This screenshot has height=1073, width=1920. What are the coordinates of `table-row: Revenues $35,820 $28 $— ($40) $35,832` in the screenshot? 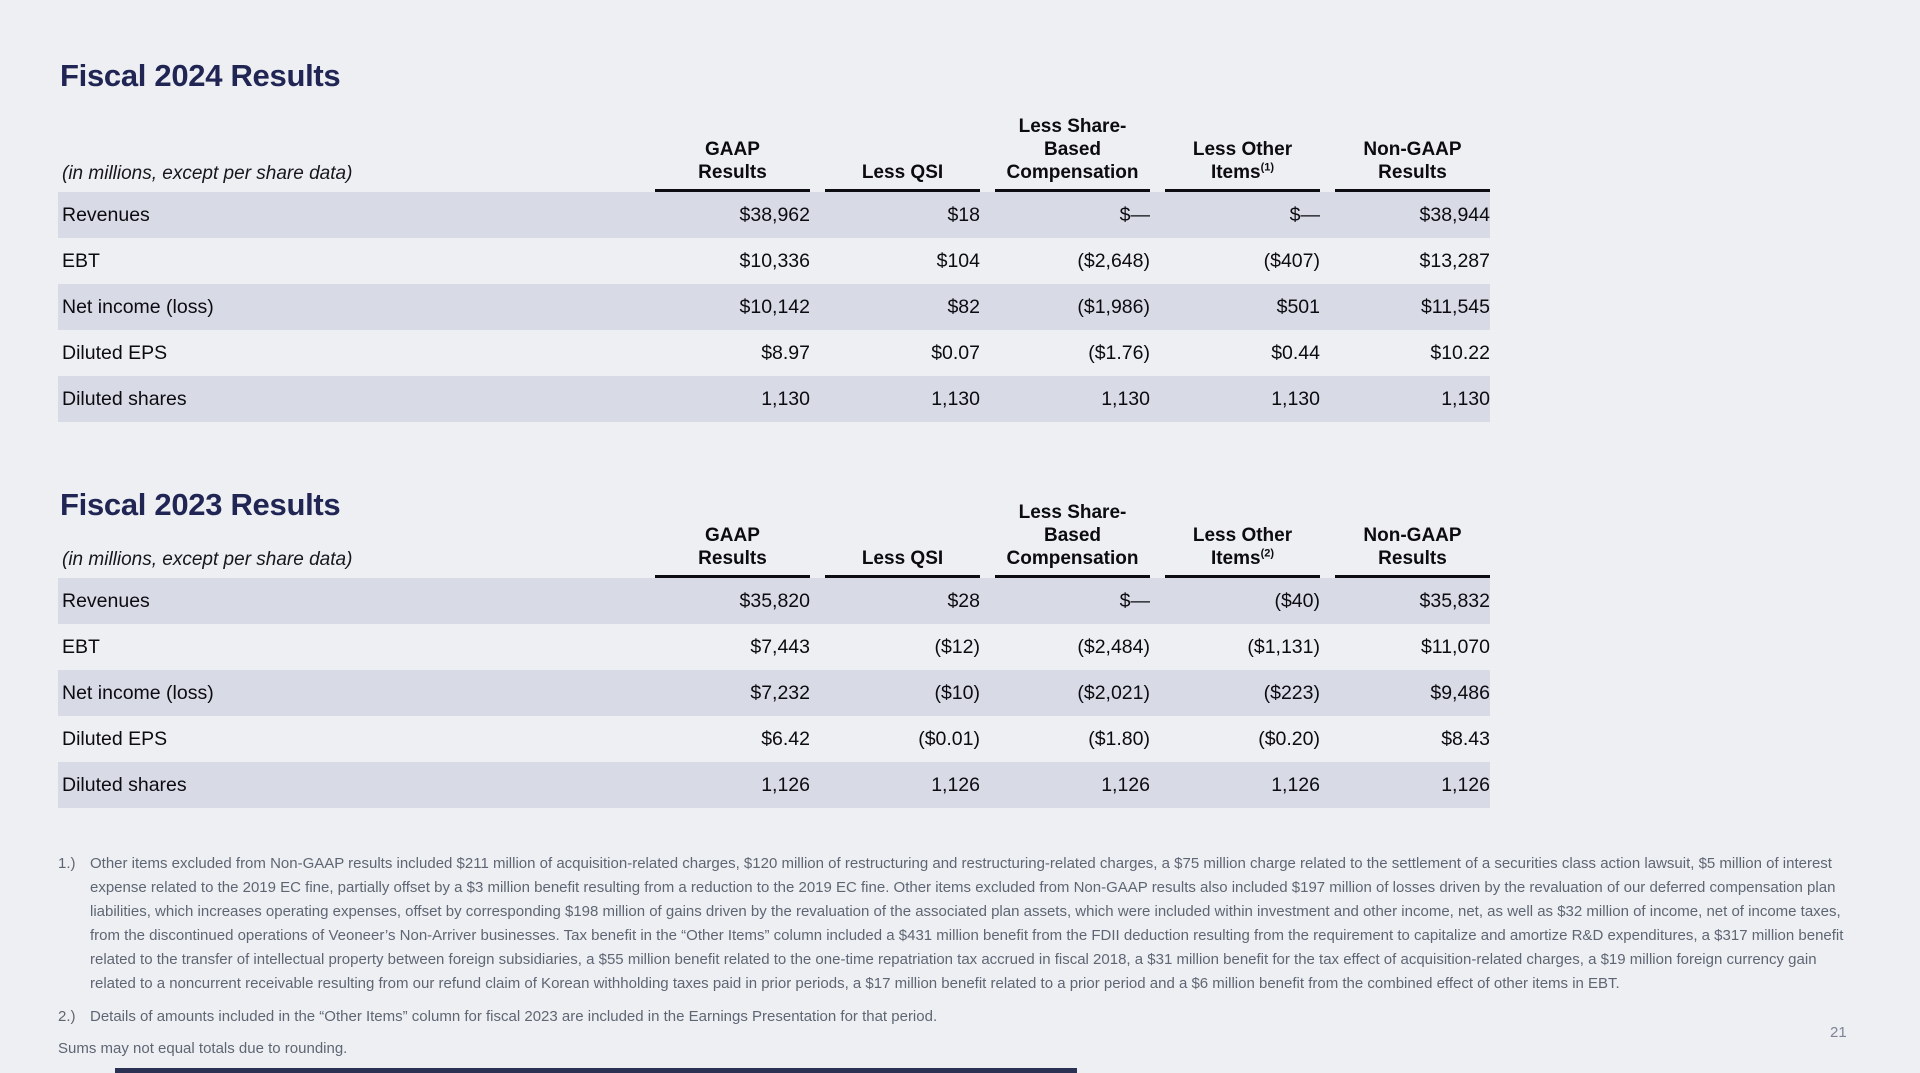 It's located at (774, 601).